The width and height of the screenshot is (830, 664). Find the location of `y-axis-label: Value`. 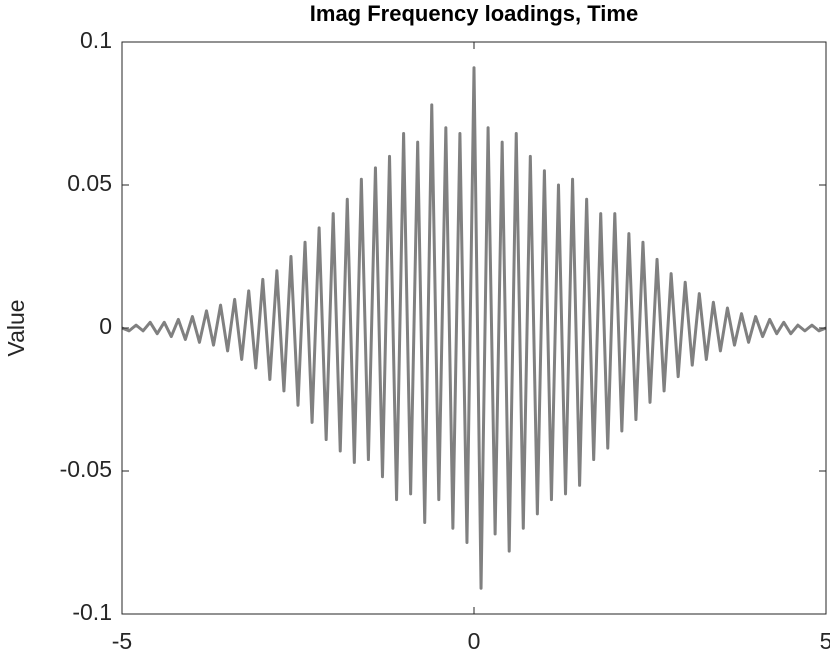

y-axis-label: Value is located at coordinates (16, 327).